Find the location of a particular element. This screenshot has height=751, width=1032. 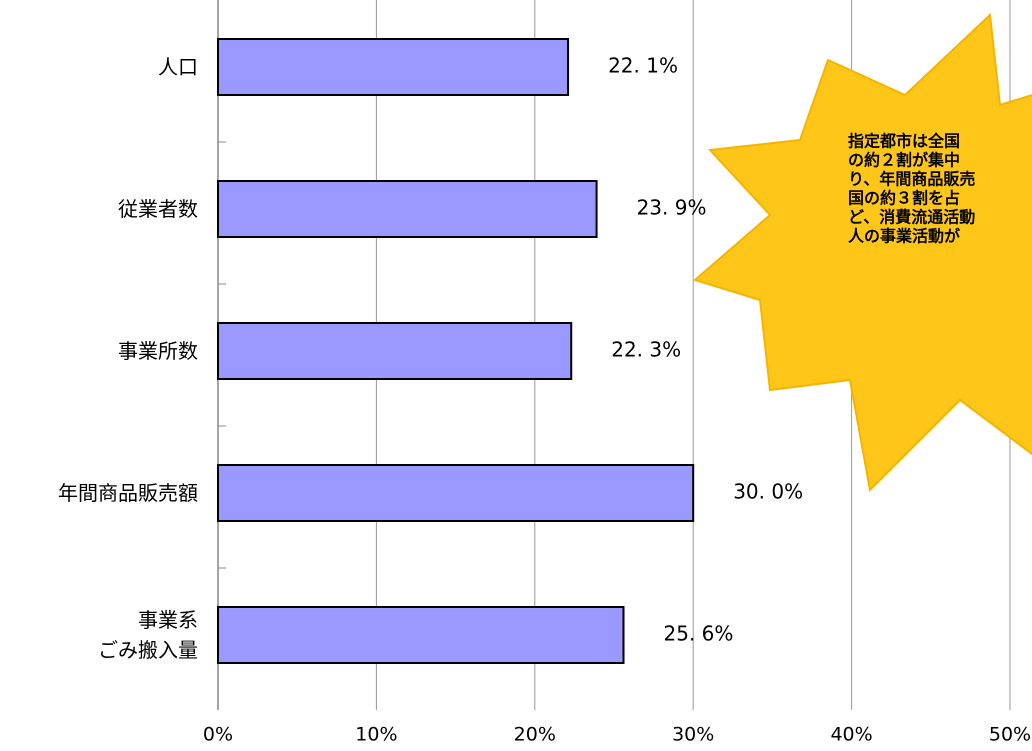

value-label: 23. 9% is located at coordinates (672, 208).